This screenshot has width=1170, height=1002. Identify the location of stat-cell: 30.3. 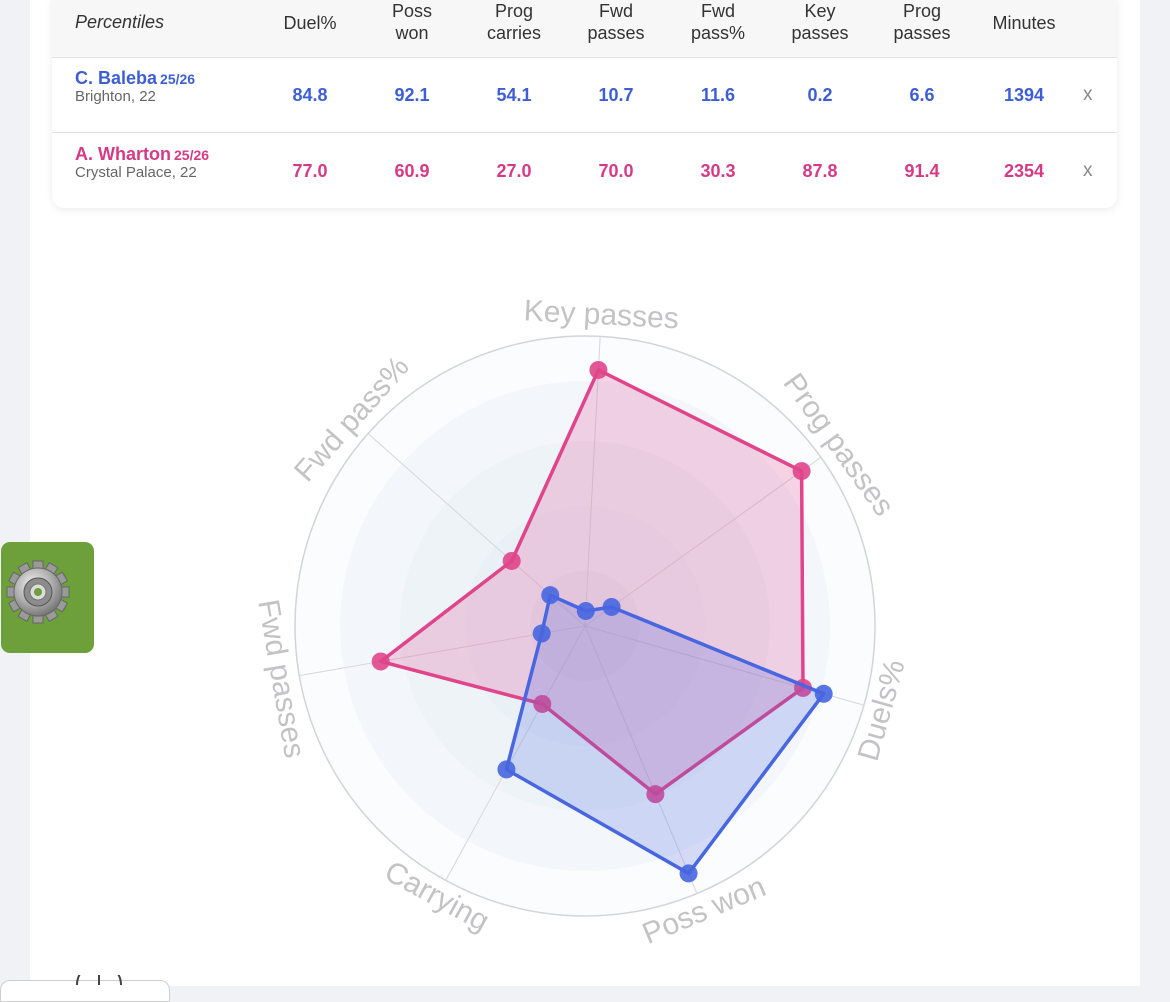
(718, 171).